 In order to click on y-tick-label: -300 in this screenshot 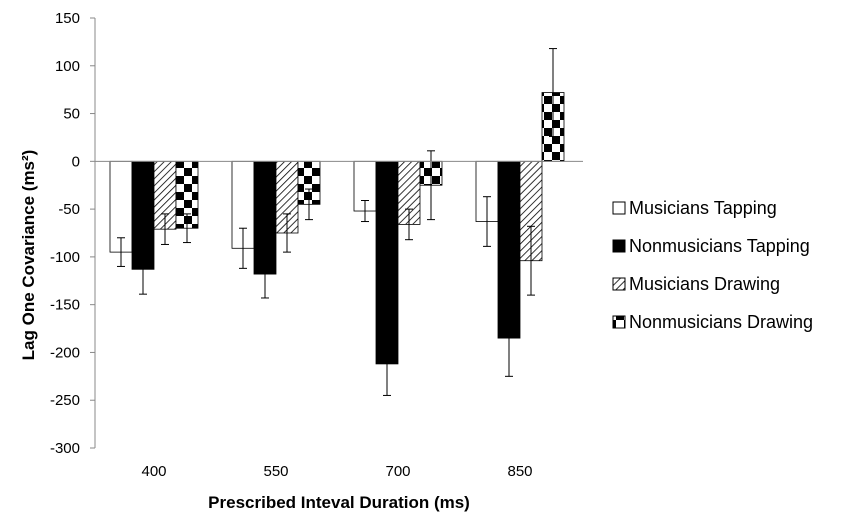, I will do `click(65, 448)`.